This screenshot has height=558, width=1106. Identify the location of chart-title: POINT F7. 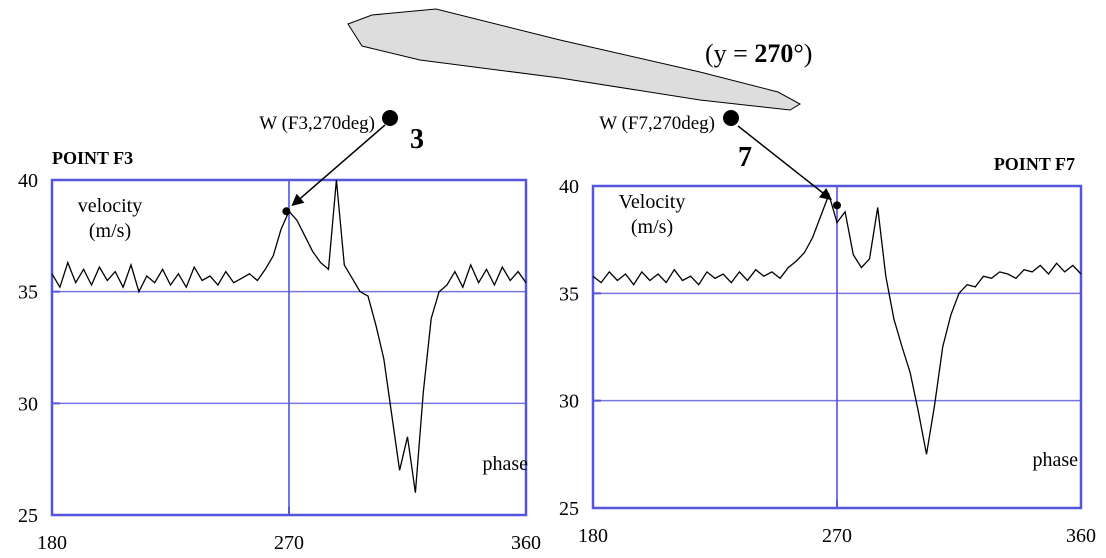
(1034, 164).